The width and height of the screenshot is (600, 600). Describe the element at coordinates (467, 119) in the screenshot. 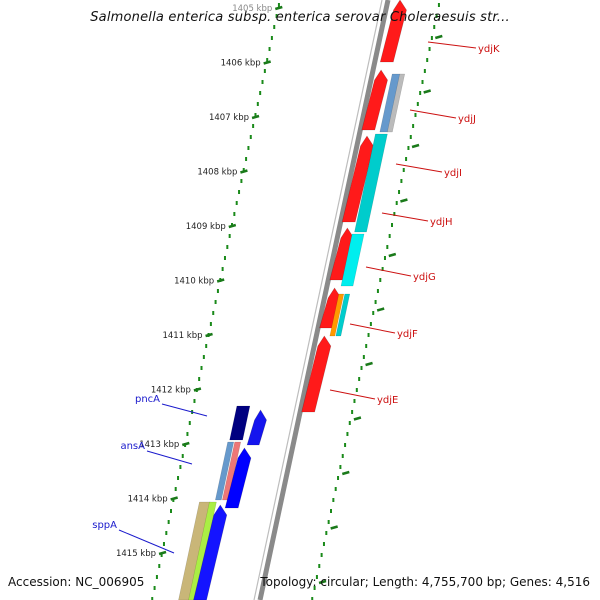

I see `gene-label-ydjJ: ydjJ` at that location.